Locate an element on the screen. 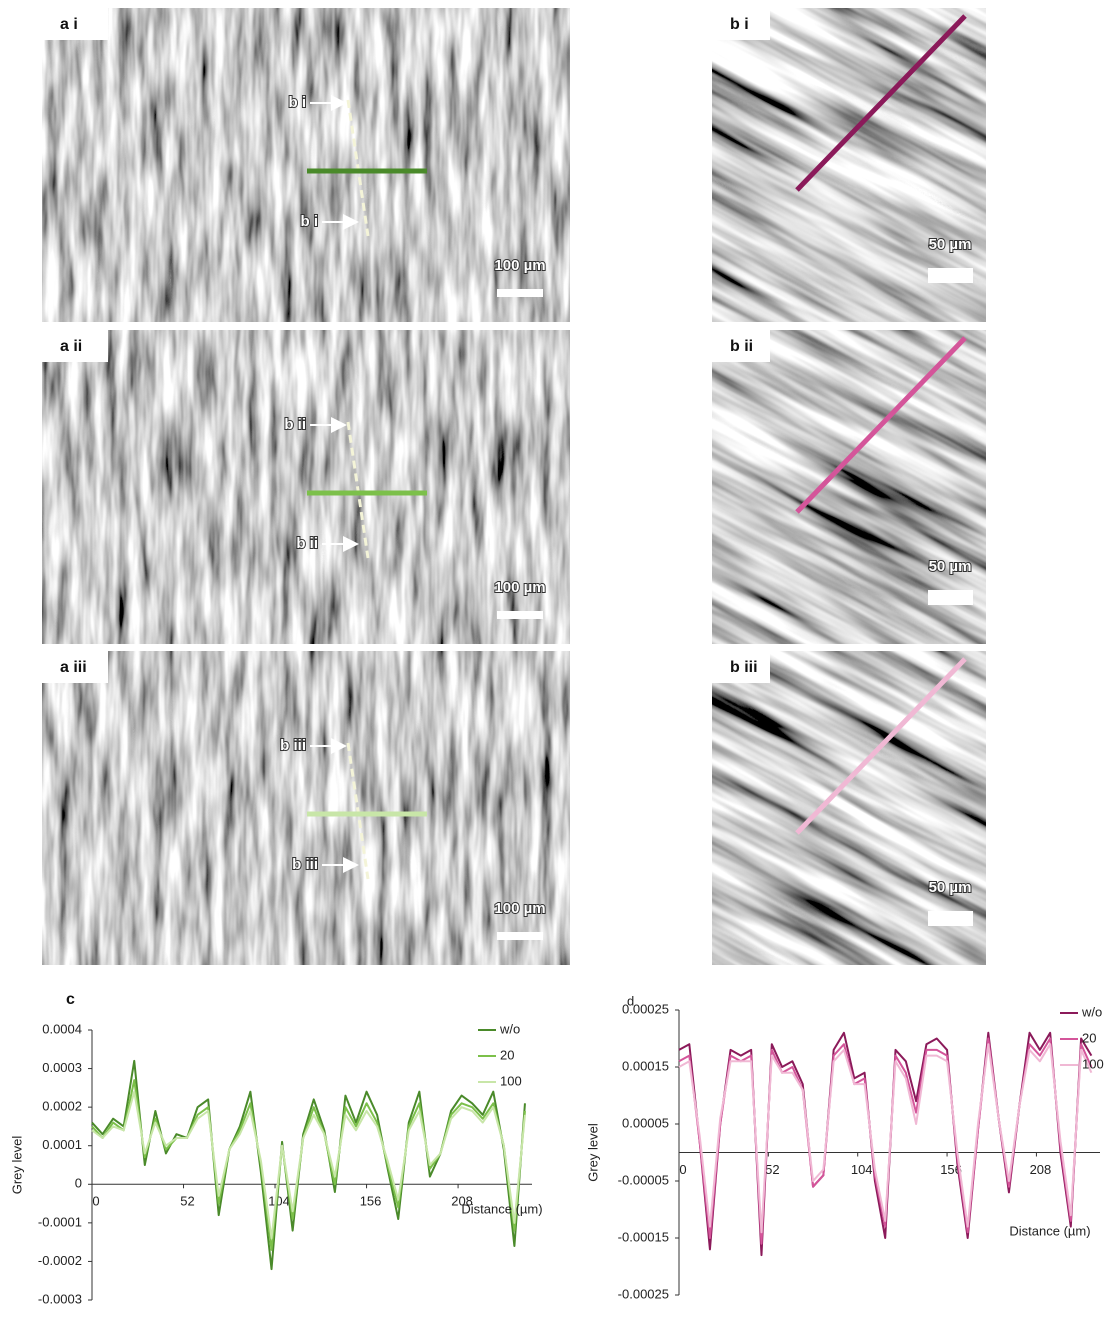 This screenshot has width=1119, height=1329. panel-label: b i is located at coordinates (739, 24).